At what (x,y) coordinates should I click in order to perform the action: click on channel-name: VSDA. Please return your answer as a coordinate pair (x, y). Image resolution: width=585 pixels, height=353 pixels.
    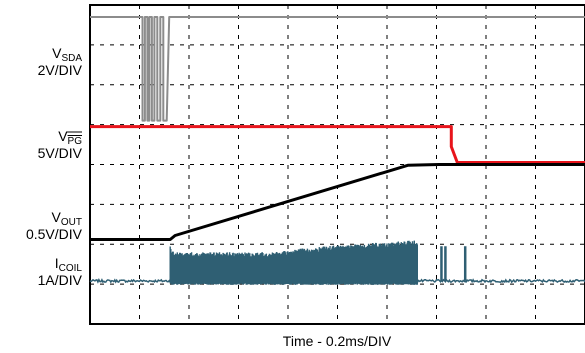
    Looking at the image, I should click on (67, 54).